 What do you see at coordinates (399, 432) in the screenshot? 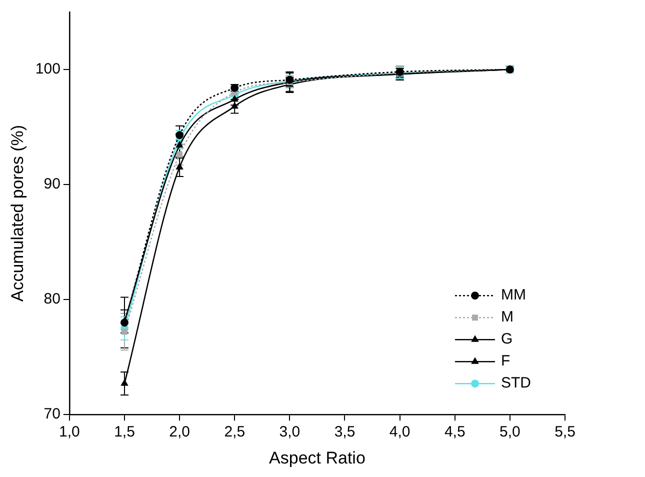
I see `x-tick-label: 4,0` at bounding box center [399, 432].